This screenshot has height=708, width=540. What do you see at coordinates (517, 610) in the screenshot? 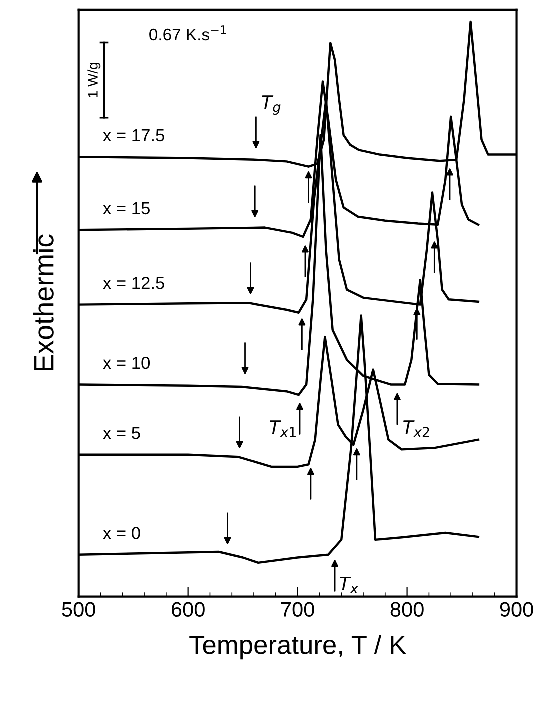
I see `x-tick-label: 900` at bounding box center [517, 610].